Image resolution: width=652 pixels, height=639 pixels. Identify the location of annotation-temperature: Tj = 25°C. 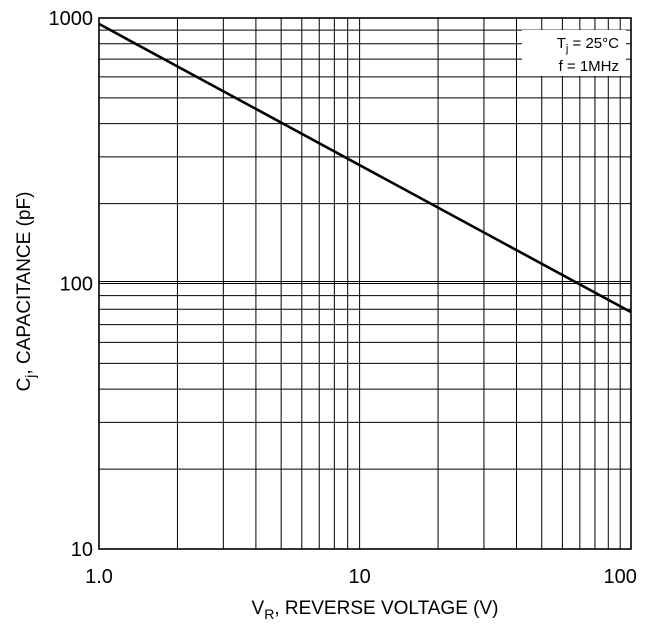
(588, 45).